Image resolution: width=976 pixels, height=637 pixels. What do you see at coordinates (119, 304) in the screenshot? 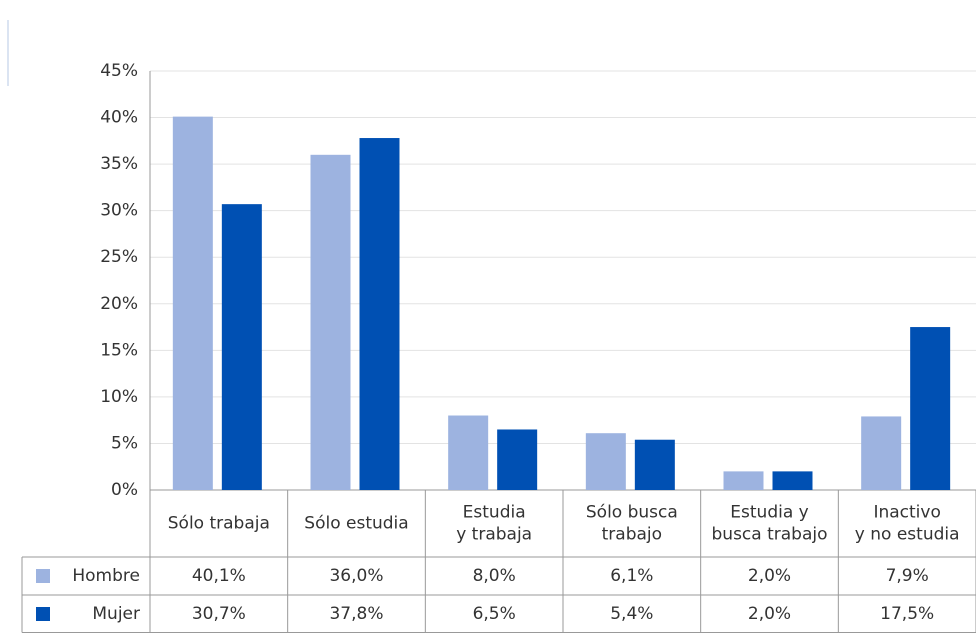
I see `y-tick-label: 20%` at bounding box center [119, 304].